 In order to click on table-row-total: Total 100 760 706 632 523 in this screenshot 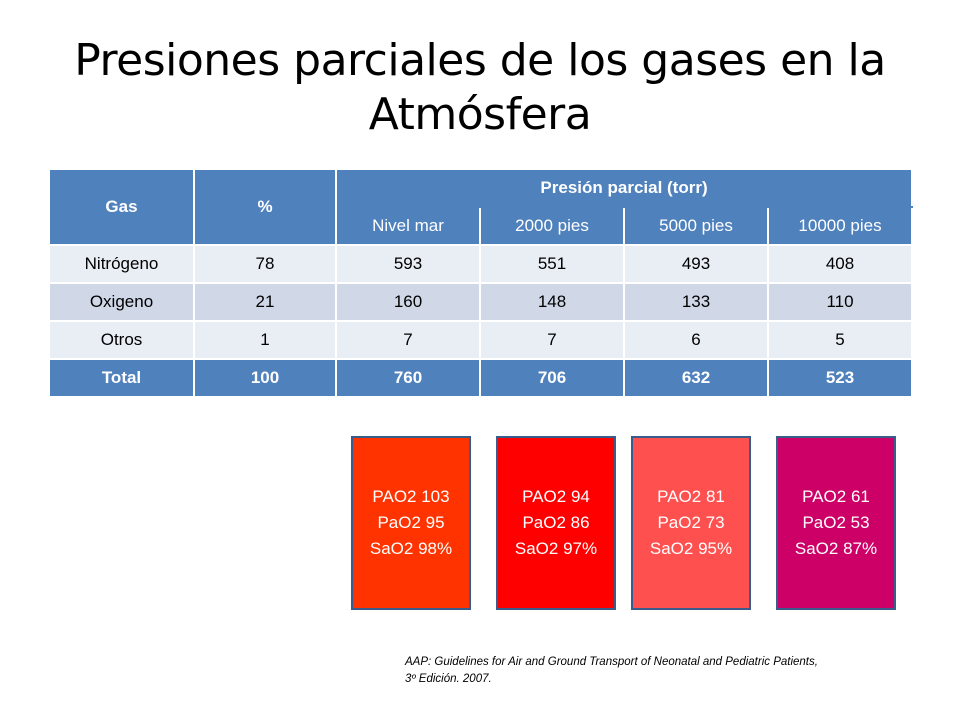, I will do `click(481, 378)`.